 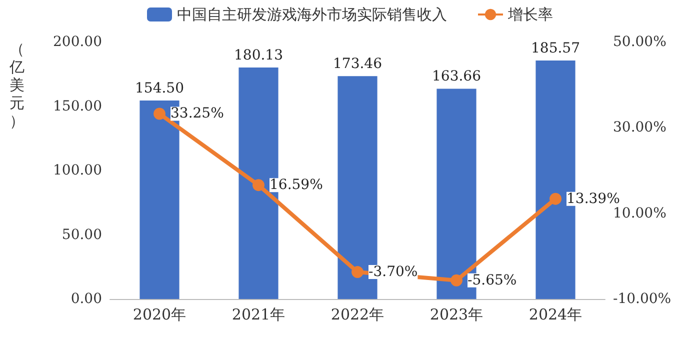 What do you see at coordinates (555, 48) in the screenshot?
I see `data-label: 185.57` at bounding box center [555, 48].